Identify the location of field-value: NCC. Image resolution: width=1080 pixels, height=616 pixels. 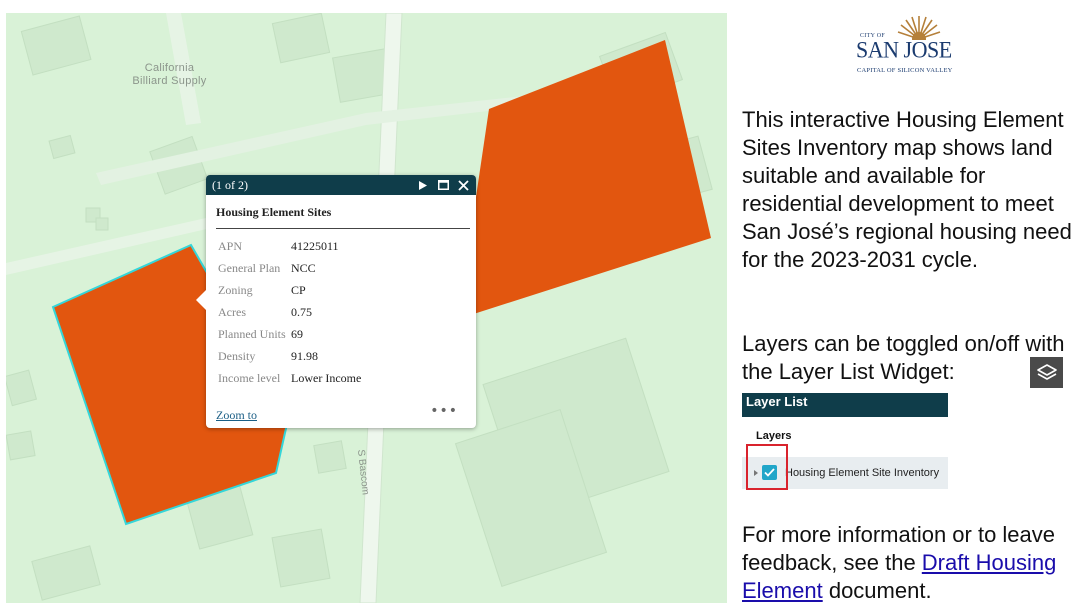
(303, 267).